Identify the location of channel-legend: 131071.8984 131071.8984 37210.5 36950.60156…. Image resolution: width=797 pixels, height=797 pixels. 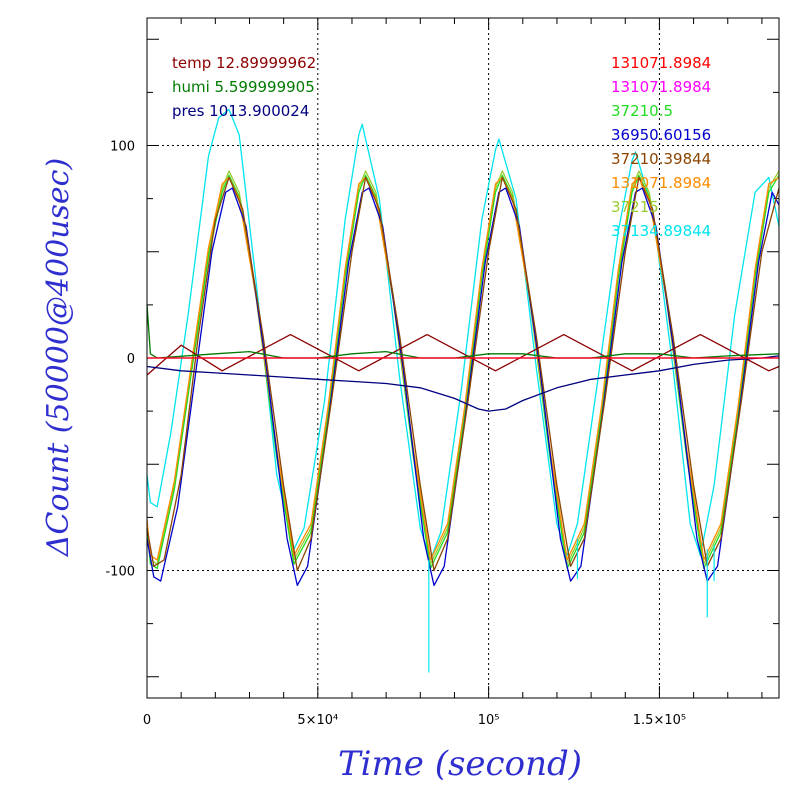
(661, 147).